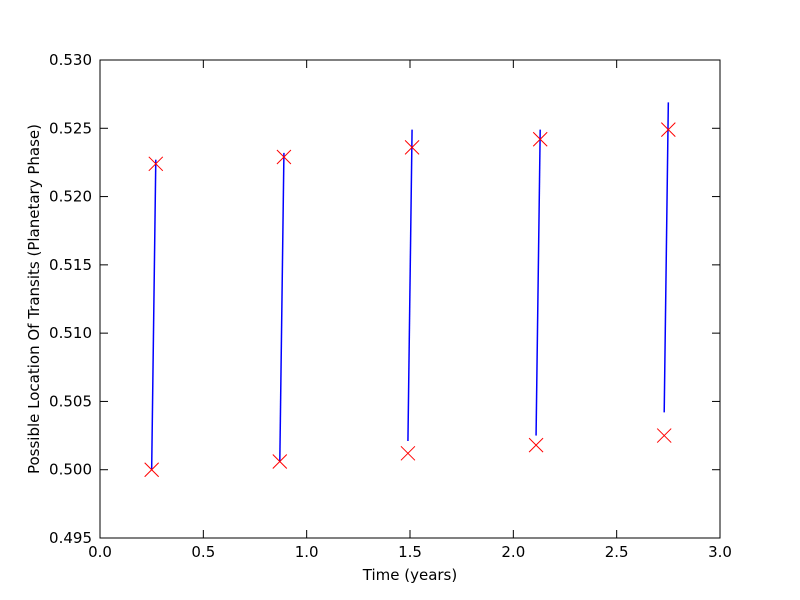  What do you see at coordinates (617, 552) in the screenshot?
I see `x-tick-label: 2.5` at bounding box center [617, 552].